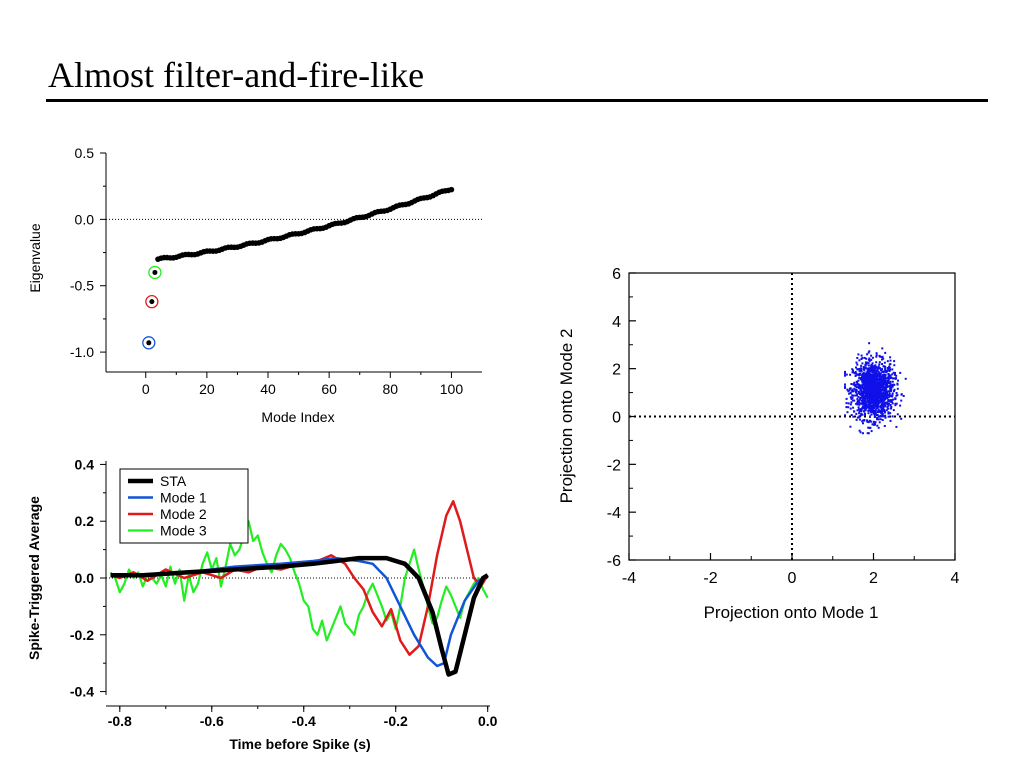  Describe the element at coordinates (329, 389) in the screenshot. I see `eigen-xtick-label: 60` at that location.